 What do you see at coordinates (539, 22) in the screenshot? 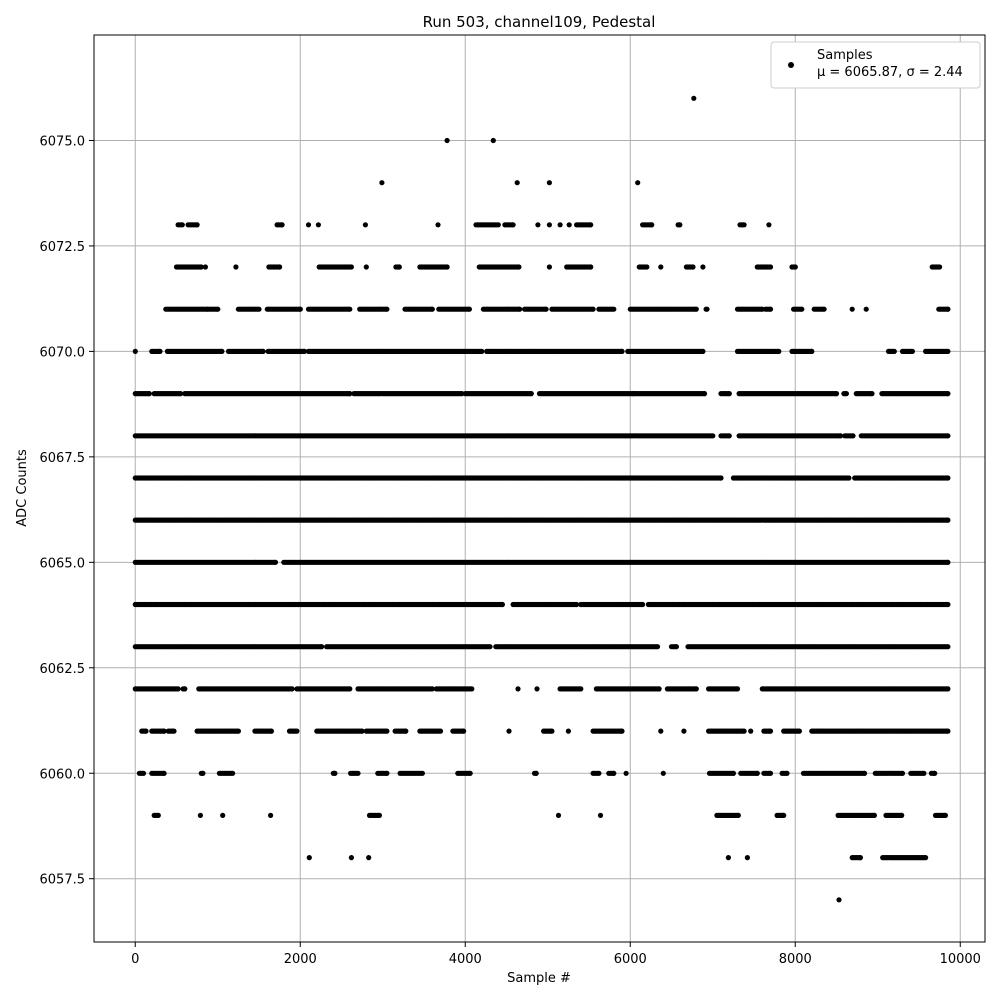
I see `chart-title: Run 503, channel109, Pedestal` at bounding box center [539, 22].